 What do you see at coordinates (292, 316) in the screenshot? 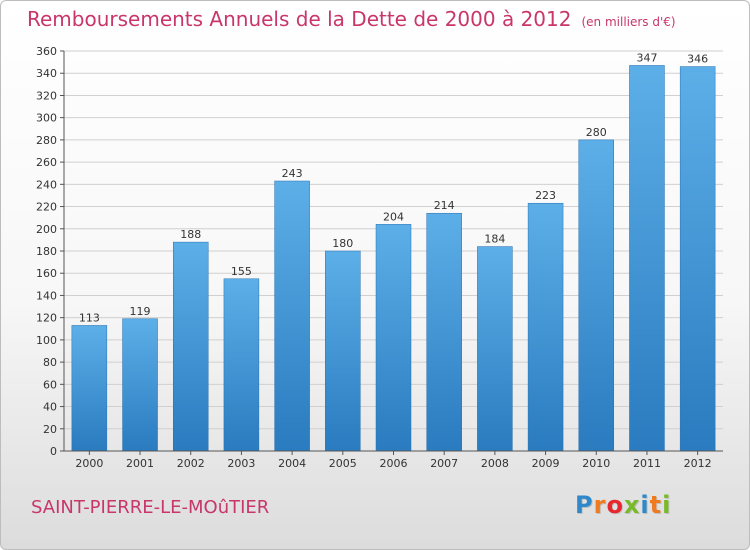
I see `bar-2004` at bounding box center [292, 316].